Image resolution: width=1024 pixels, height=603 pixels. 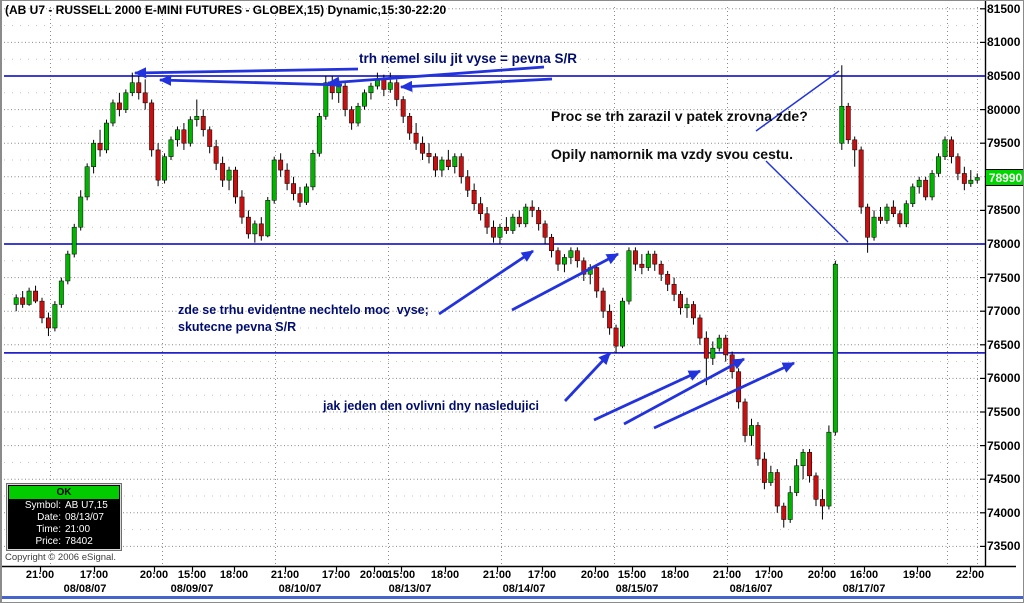 What do you see at coordinates (48, 541) in the screenshot?
I see `data-window-row-label: Price:` at bounding box center [48, 541].